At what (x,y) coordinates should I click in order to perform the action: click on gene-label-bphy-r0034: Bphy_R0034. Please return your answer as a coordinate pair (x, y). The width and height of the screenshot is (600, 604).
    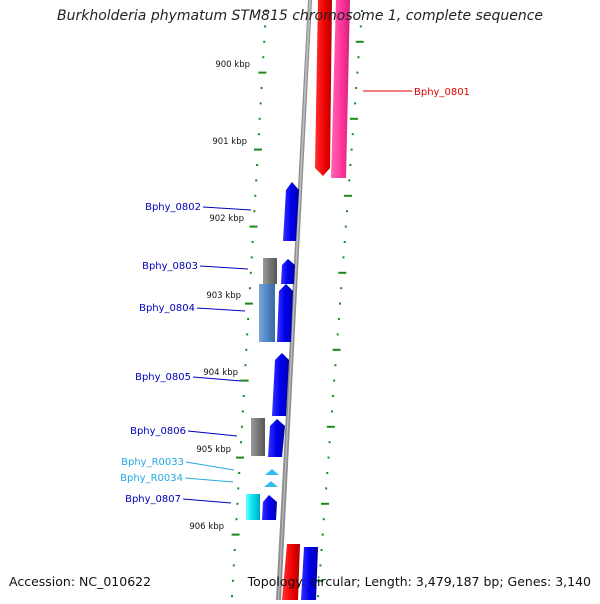
    Looking at the image, I should click on (151, 478).